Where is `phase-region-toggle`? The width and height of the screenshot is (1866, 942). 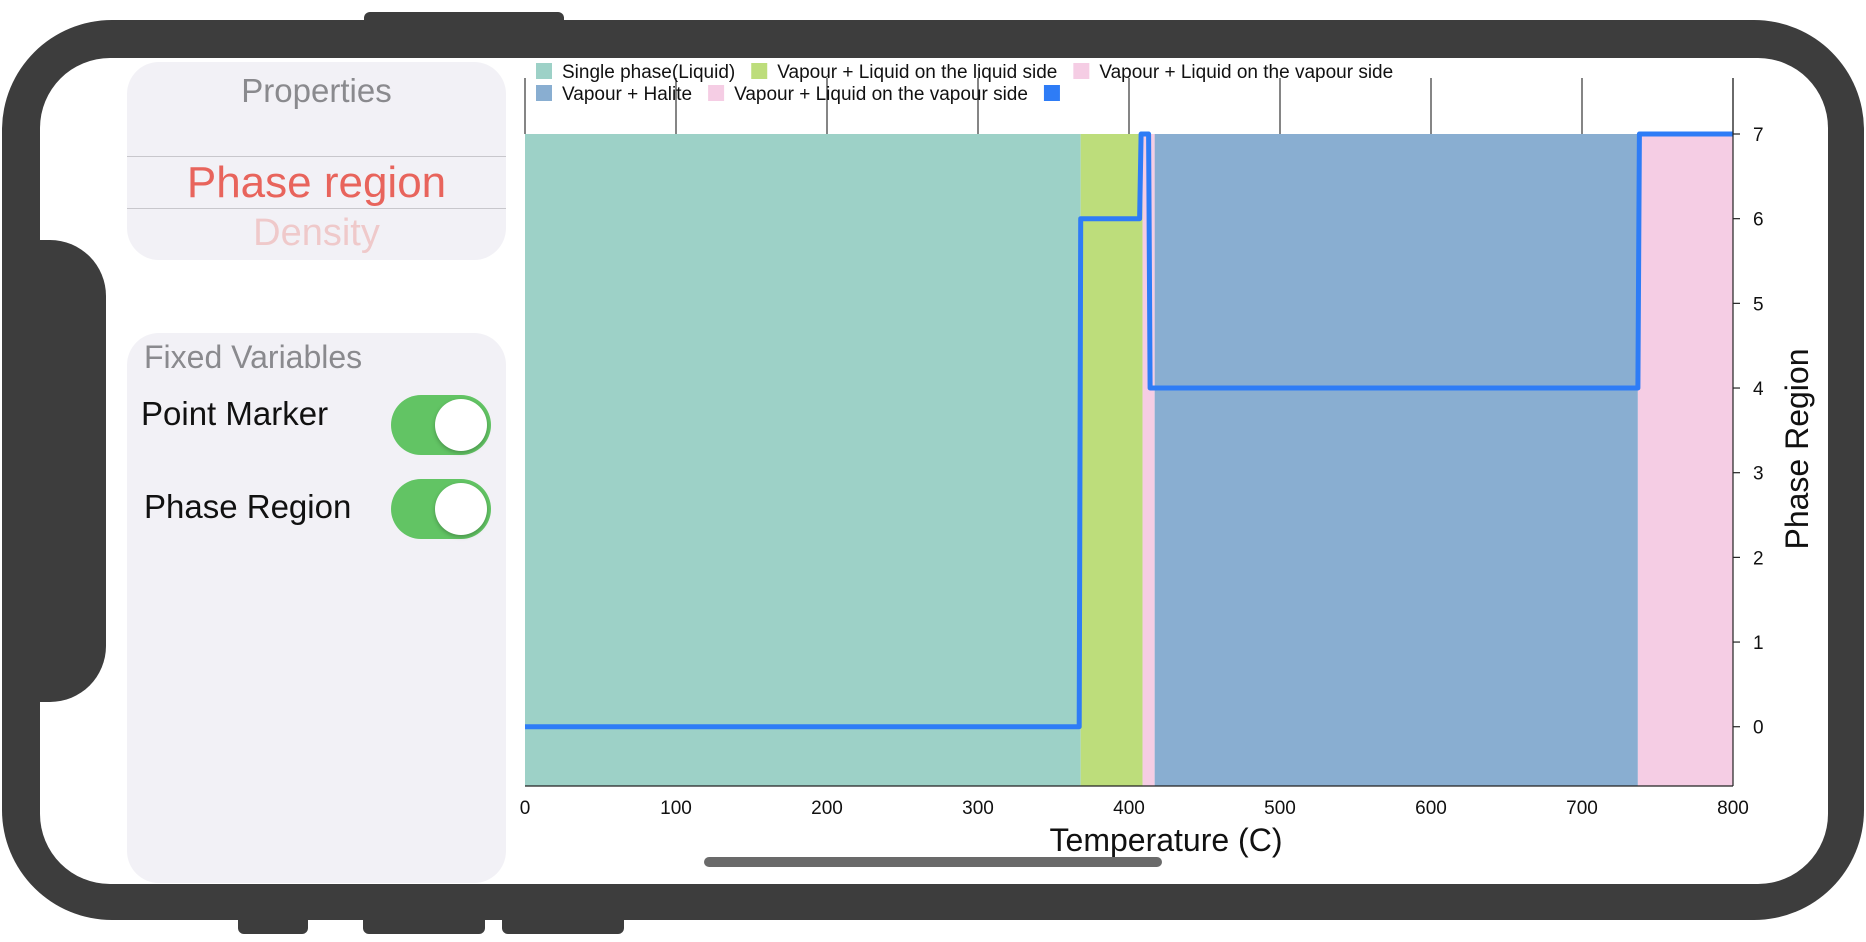
phase-region-toggle is located at coordinates (441, 509).